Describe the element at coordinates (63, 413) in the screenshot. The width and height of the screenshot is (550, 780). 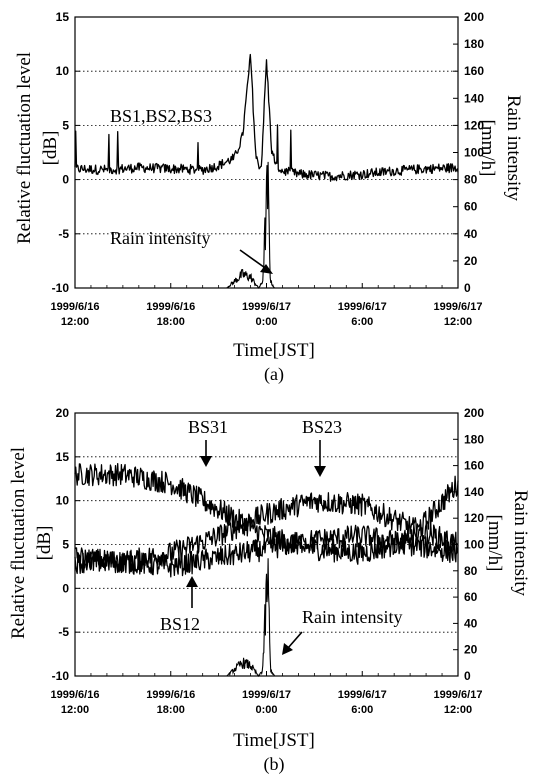
I see `left-tick-label: 20` at that location.